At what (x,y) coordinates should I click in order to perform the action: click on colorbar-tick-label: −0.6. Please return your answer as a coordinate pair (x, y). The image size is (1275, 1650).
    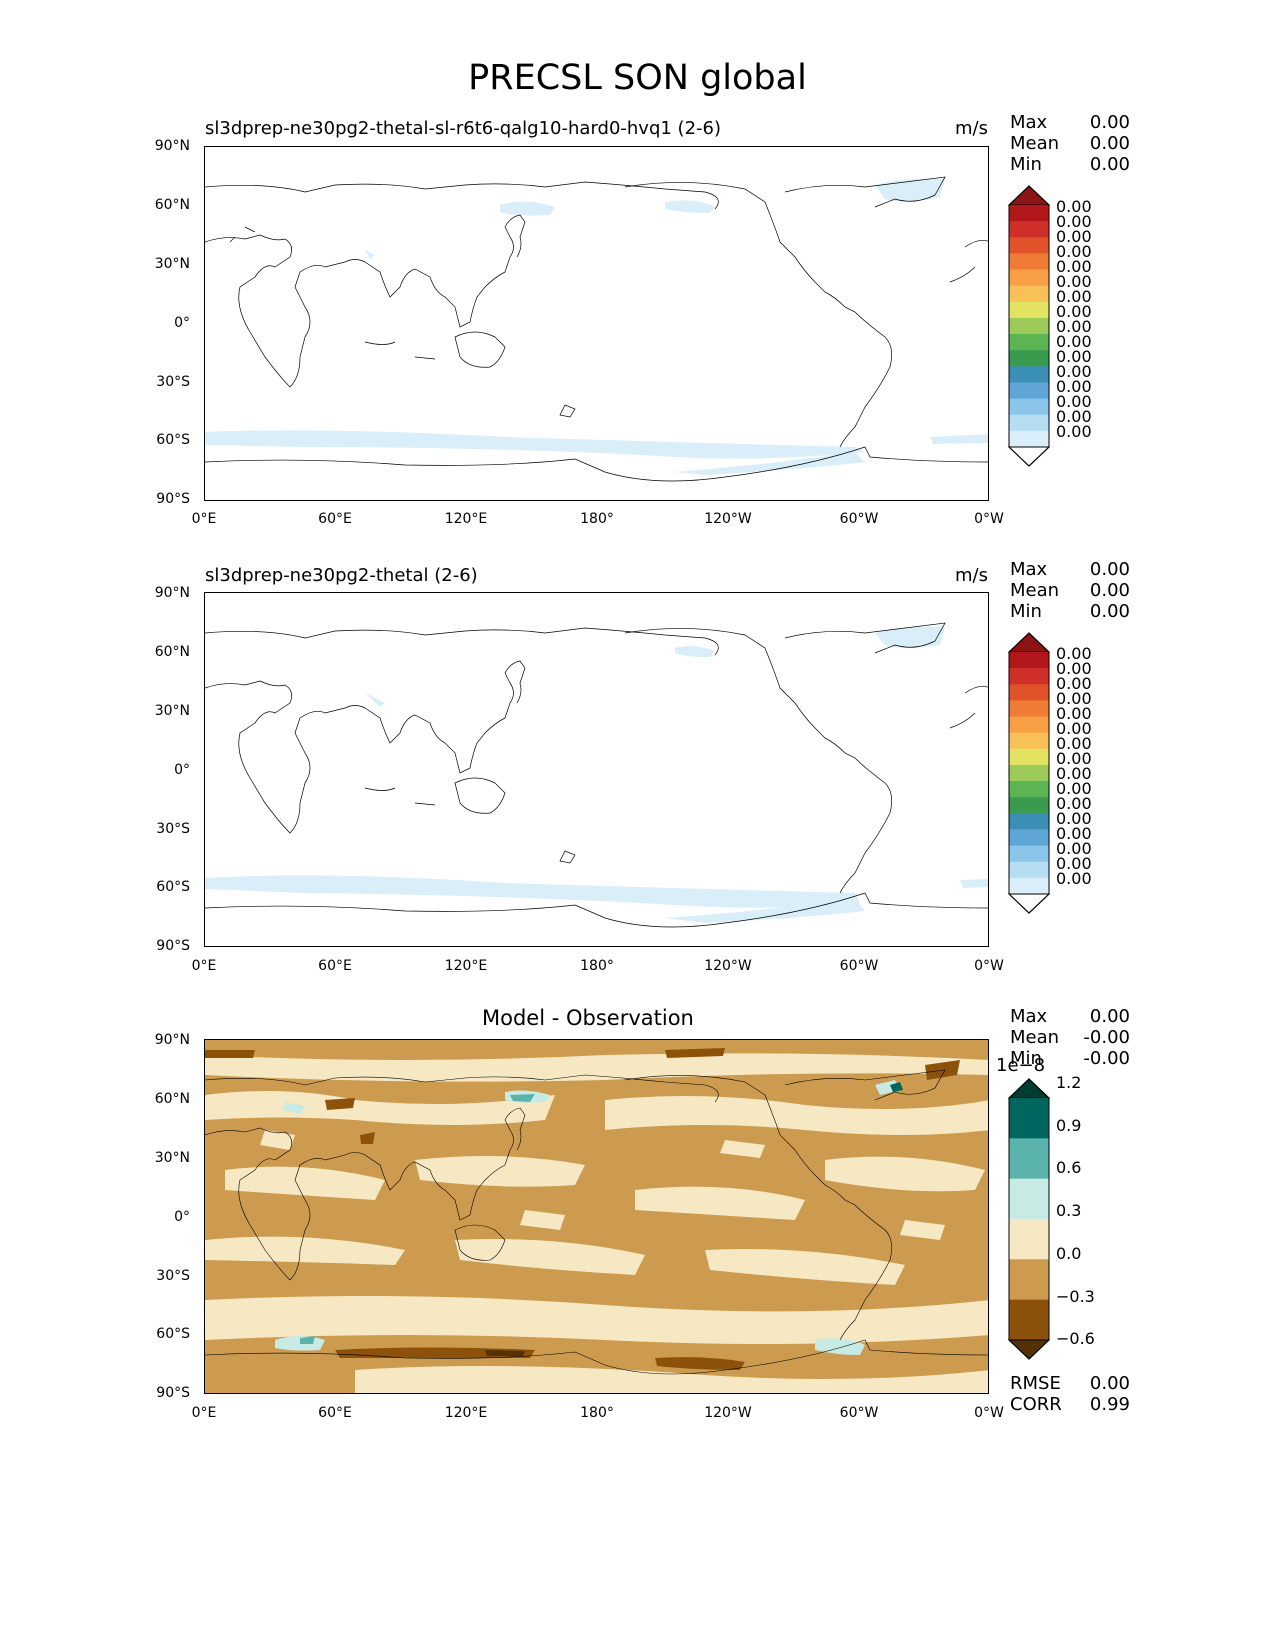
    Looking at the image, I should click on (1075, 1339).